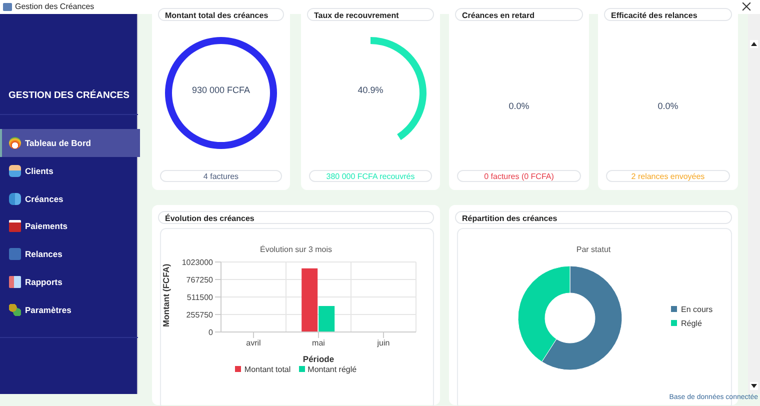 The image size is (760, 406). I want to click on text: Paramètres, so click(48, 310).